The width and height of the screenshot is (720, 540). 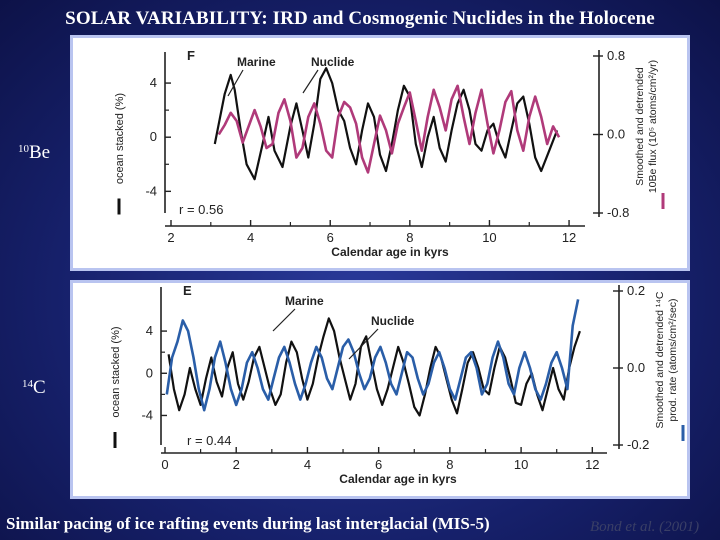 What do you see at coordinates (645, 527) in the screenshot?
I see `citation: Bond et al. (2001)` at bounding box center [645, 527].